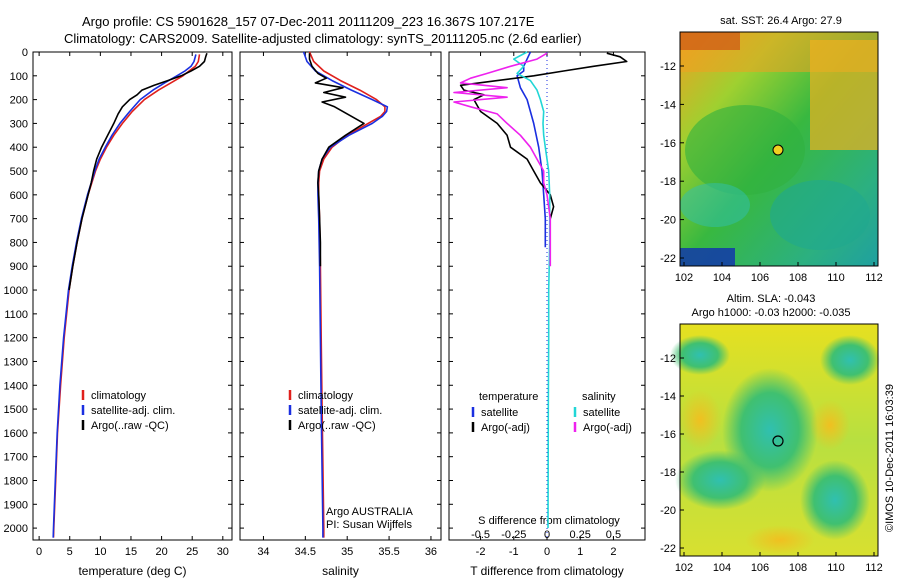 The width and height of the screenshot is (900, 580). Describe the element at coordinates (16, 410) in the screenshot. I see `depth-tick-label: 1500` at that location.